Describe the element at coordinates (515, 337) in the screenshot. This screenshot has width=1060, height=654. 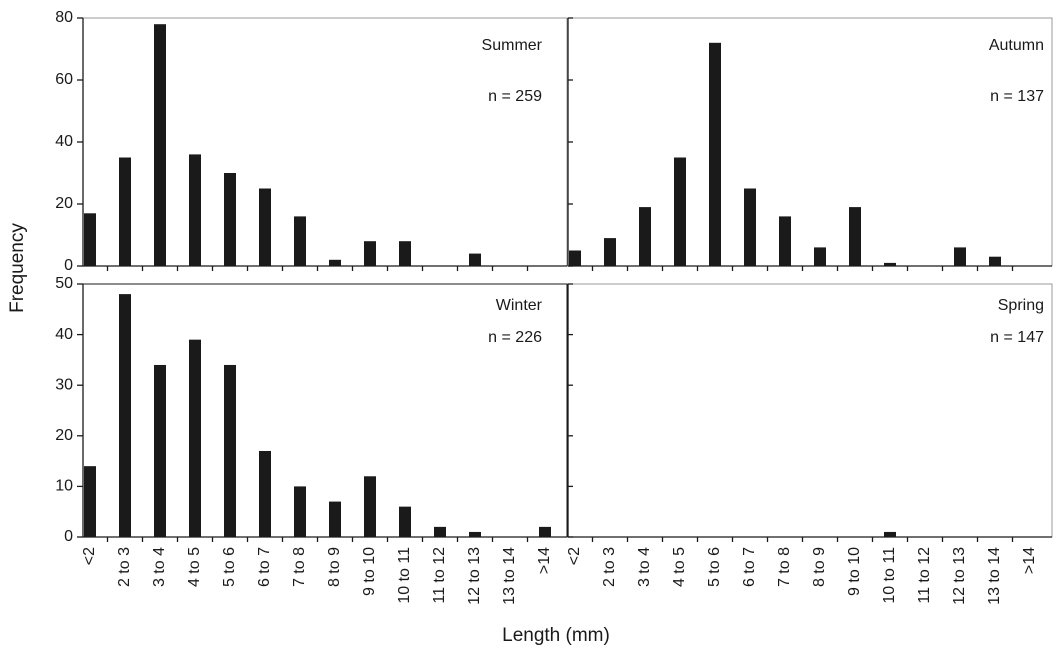
I see `panel-annotation: n = 226` at that location.